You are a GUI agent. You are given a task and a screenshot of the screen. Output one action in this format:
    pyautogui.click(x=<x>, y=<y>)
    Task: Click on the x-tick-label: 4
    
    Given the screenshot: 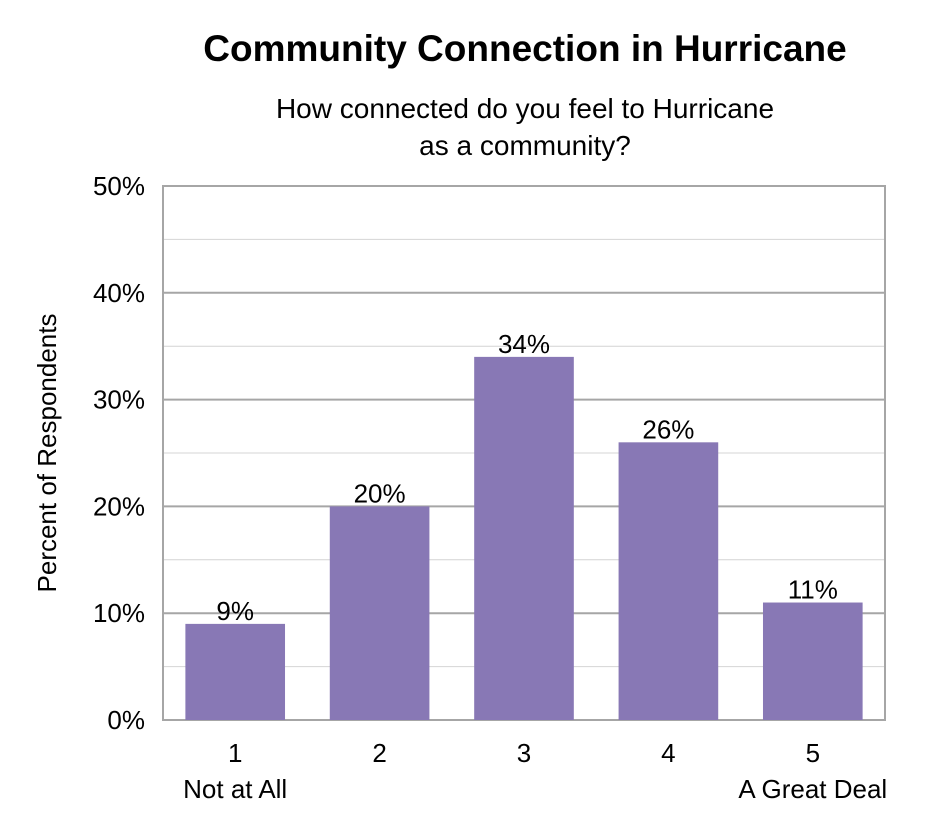 What is the action you would take?
    pyautogui.click(x=668, y=753)
    